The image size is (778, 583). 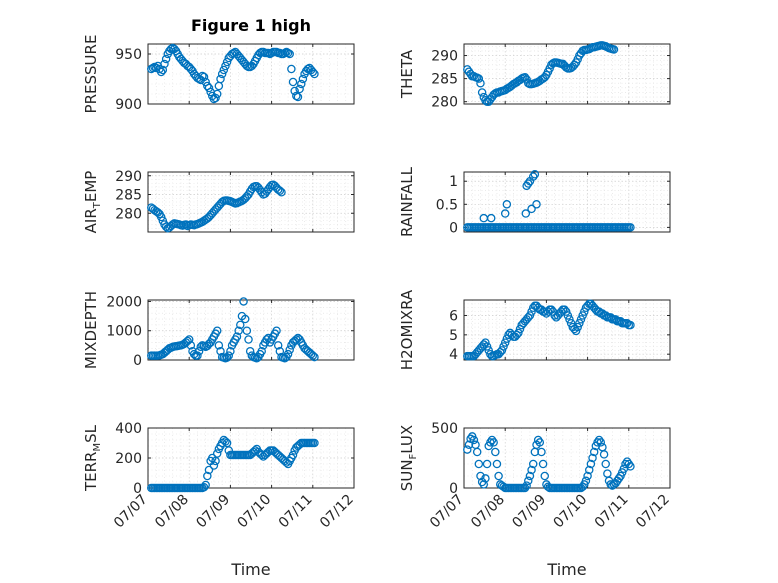 I want to click on y-tick-label: 500, so click(x=444, y=429).